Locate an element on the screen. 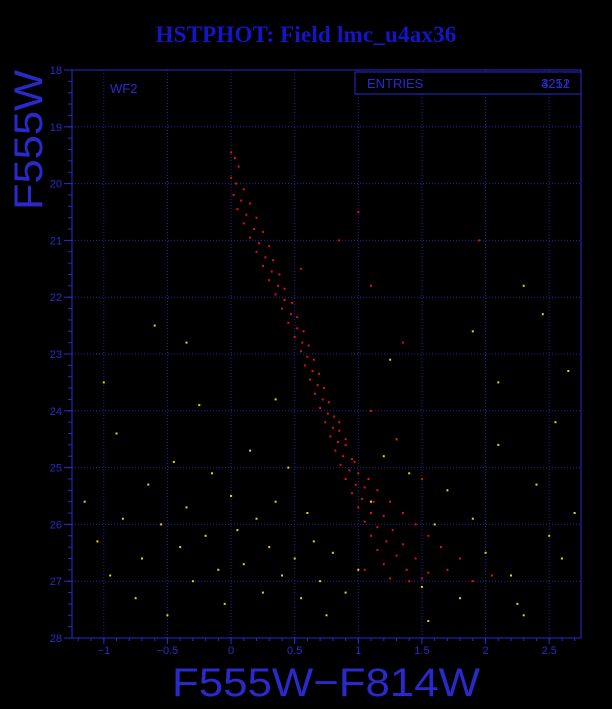  chart-title: HSTPHOT: Field lmc_u4ax36 is located at coordinates (306, 34).